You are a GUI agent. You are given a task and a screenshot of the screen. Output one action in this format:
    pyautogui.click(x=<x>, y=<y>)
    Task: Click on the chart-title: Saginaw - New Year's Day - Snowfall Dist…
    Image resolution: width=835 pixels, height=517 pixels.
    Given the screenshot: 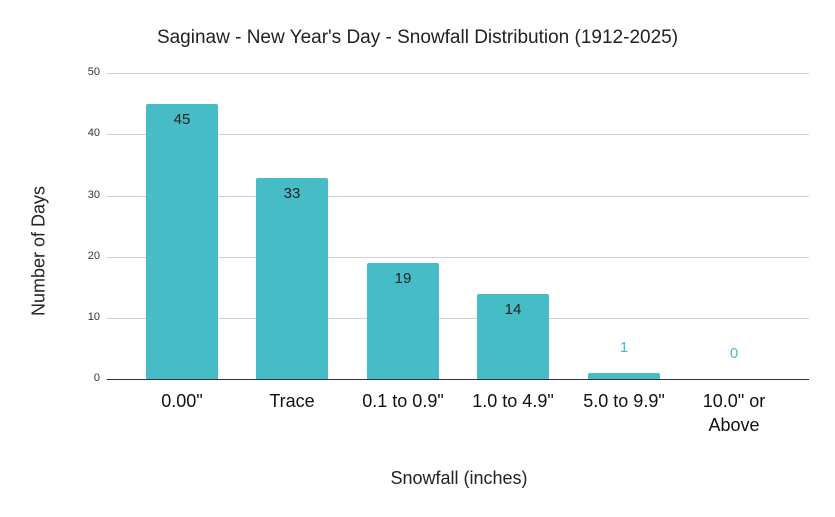 What is the action you would take?
    pyautogui.click(x=417, y=38)
    